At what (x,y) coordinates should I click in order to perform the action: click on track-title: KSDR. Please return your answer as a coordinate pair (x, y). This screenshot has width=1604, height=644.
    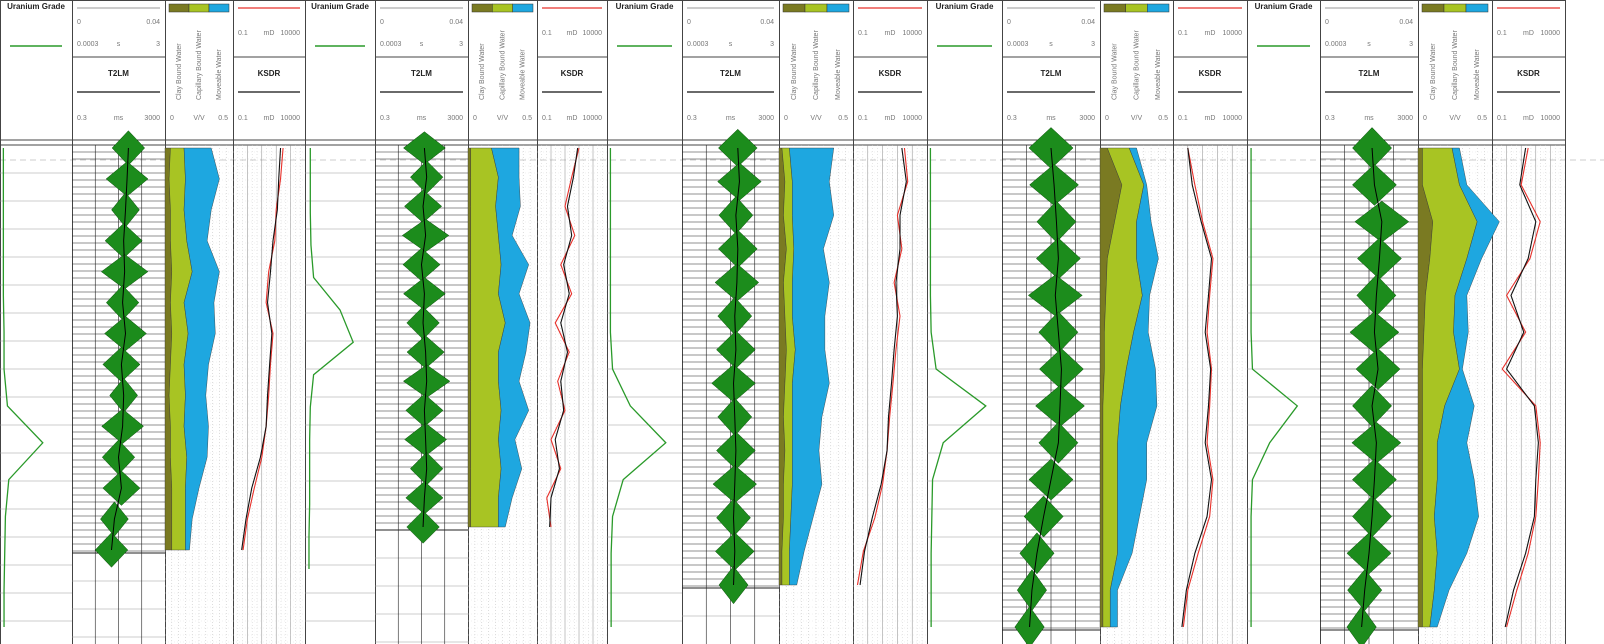
    Looking at the image, I should click on (1210, 73).